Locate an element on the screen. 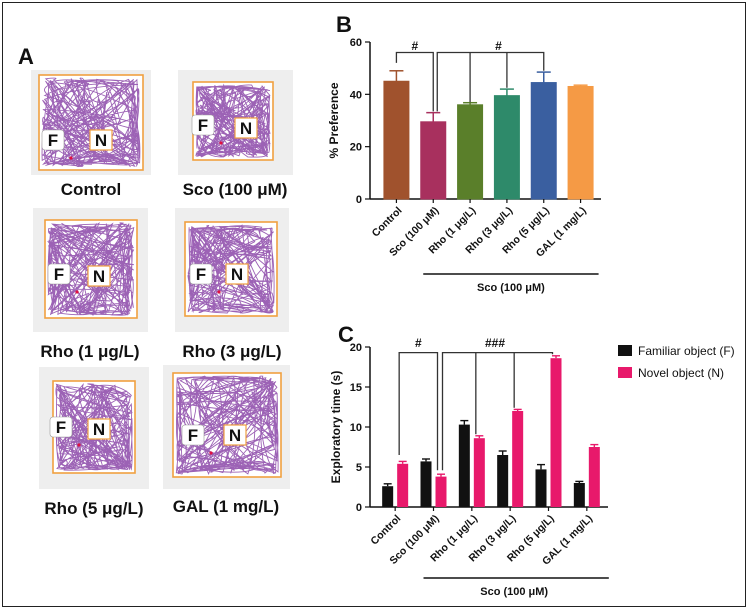  y-tick-label: 60 is located at coordinates (356, 43).